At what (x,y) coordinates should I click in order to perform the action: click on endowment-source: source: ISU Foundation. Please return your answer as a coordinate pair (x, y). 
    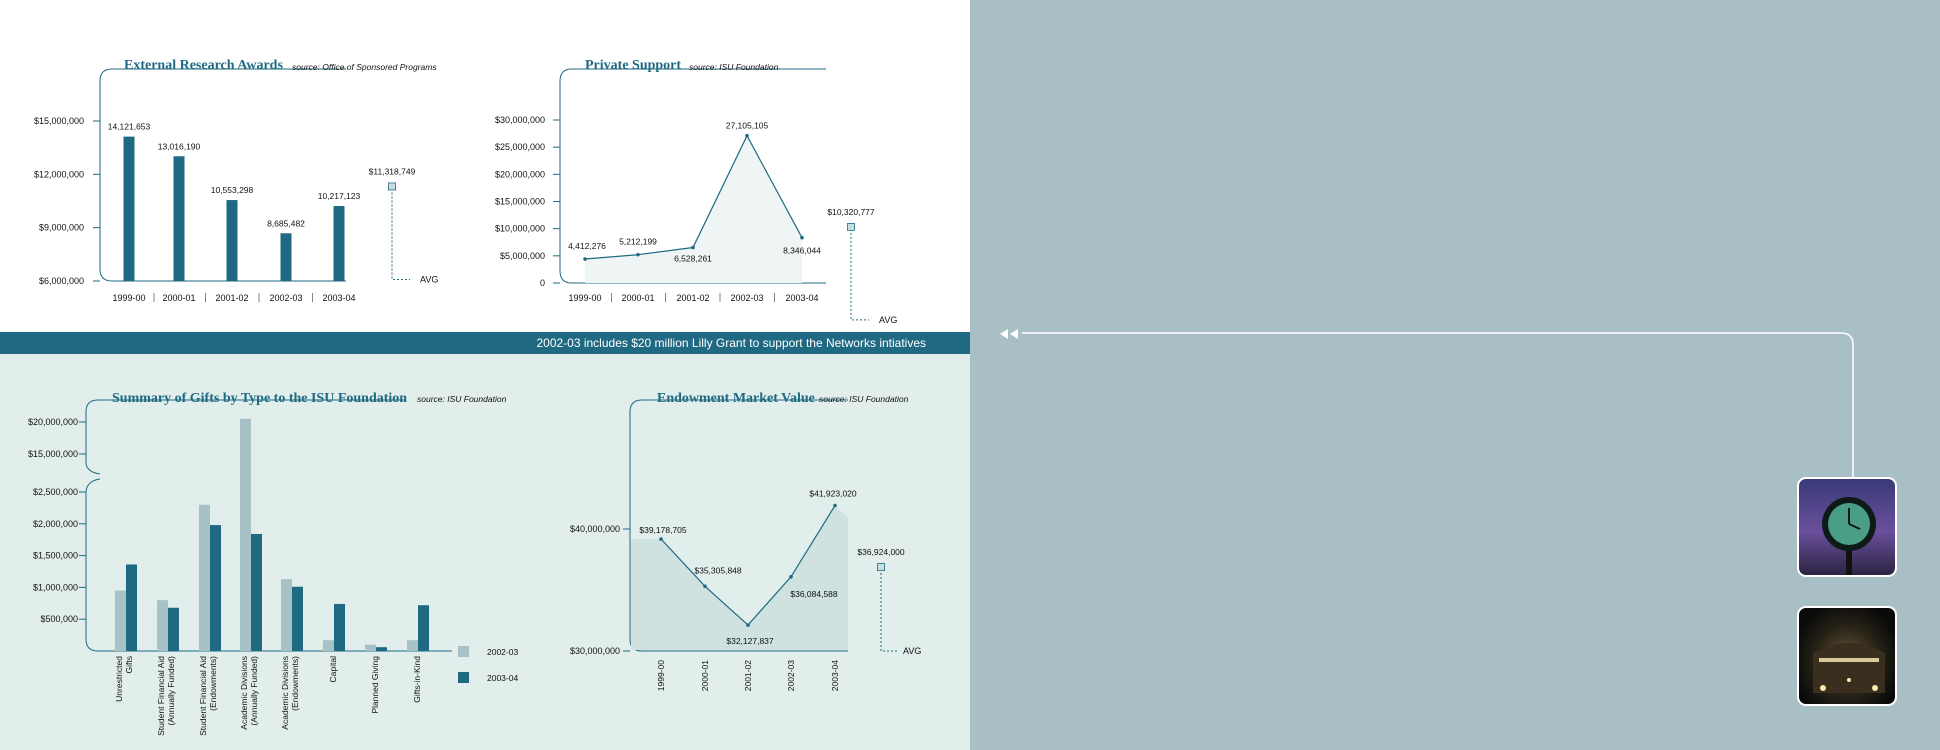
    Looking at the image, I should click on (864, 399).